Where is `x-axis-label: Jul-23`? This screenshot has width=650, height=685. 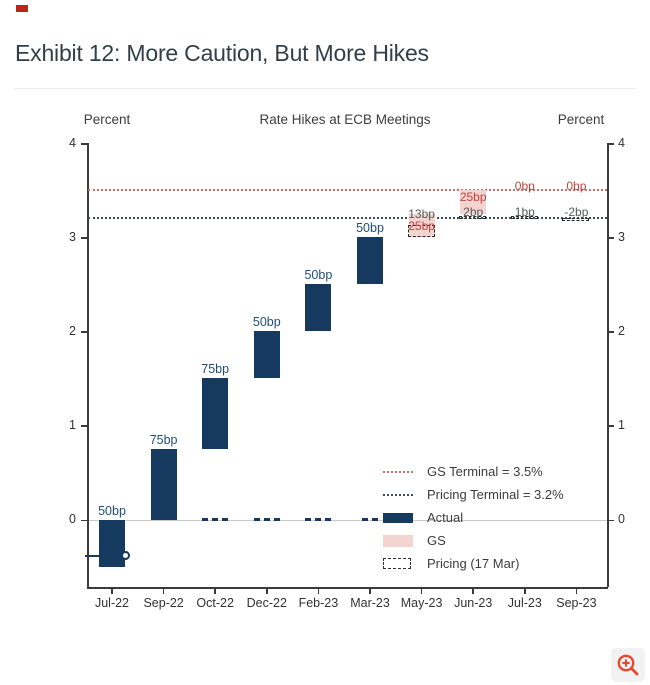
x-axis-label: Jul-23 is located at coordinates (524, 603).